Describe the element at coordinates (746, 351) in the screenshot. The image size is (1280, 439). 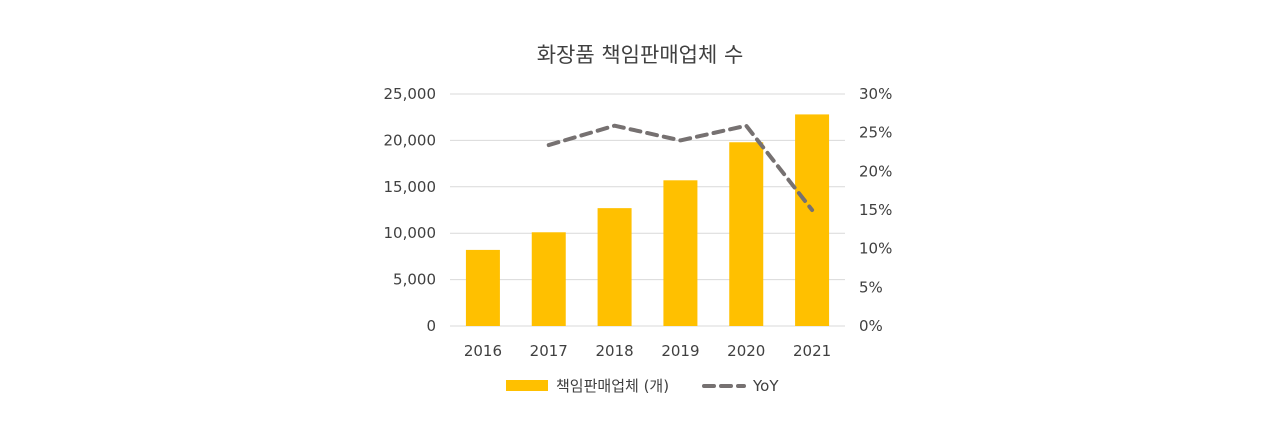
I see `x-tick-label: 2020` at that location.